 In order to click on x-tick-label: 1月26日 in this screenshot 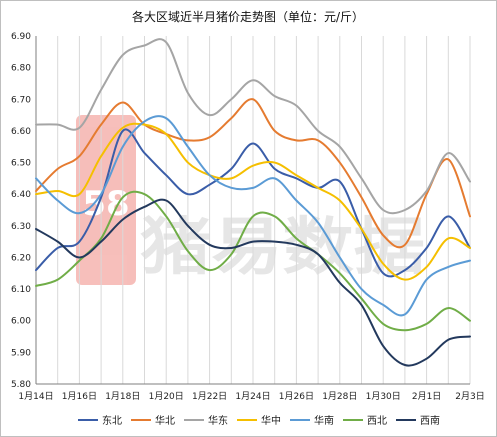, I will do `click(296, 396)`.